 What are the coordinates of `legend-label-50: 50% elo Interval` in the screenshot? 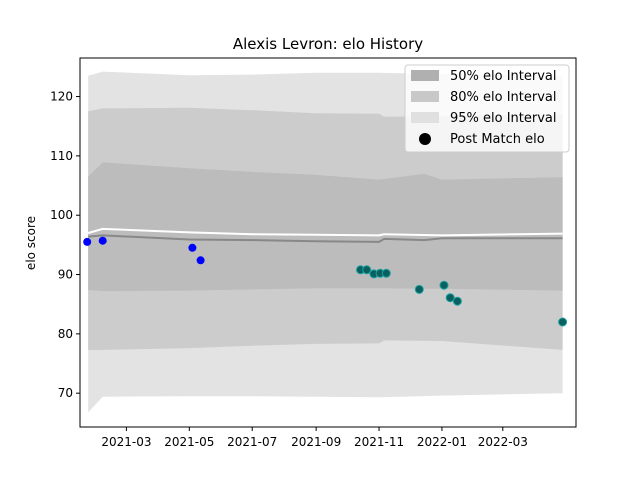 It's located at (503, 76).